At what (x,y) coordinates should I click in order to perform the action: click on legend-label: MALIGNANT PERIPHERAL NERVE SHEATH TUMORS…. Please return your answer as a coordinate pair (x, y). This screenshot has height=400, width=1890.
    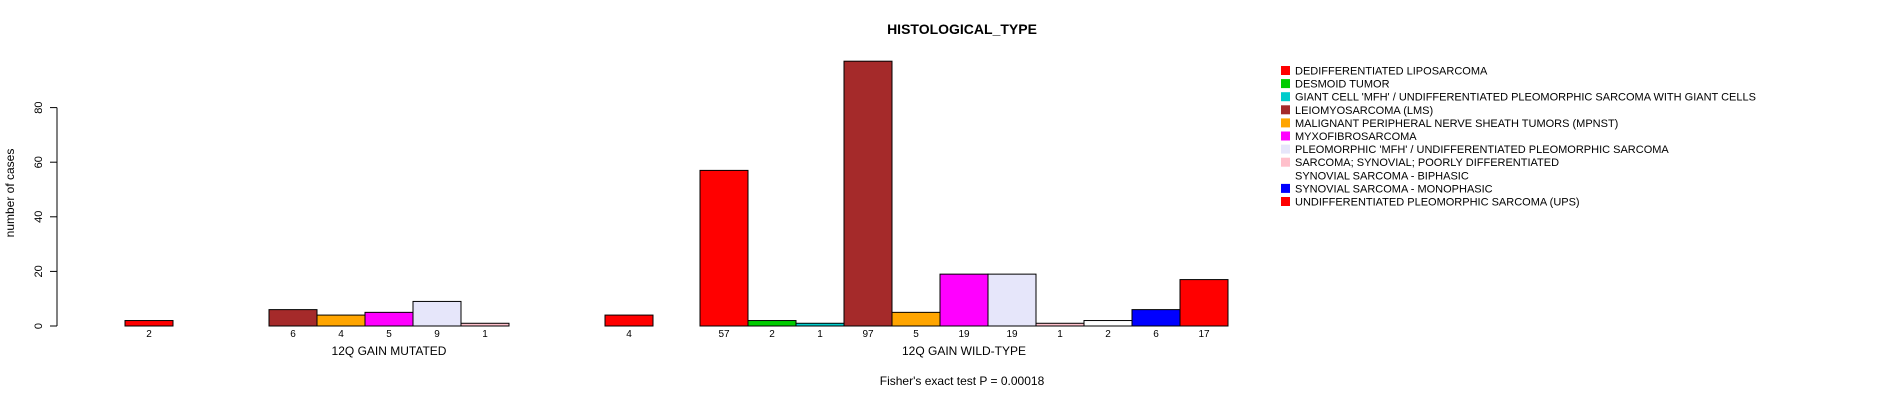
    Looking at the image, I should click on (1456, 124).